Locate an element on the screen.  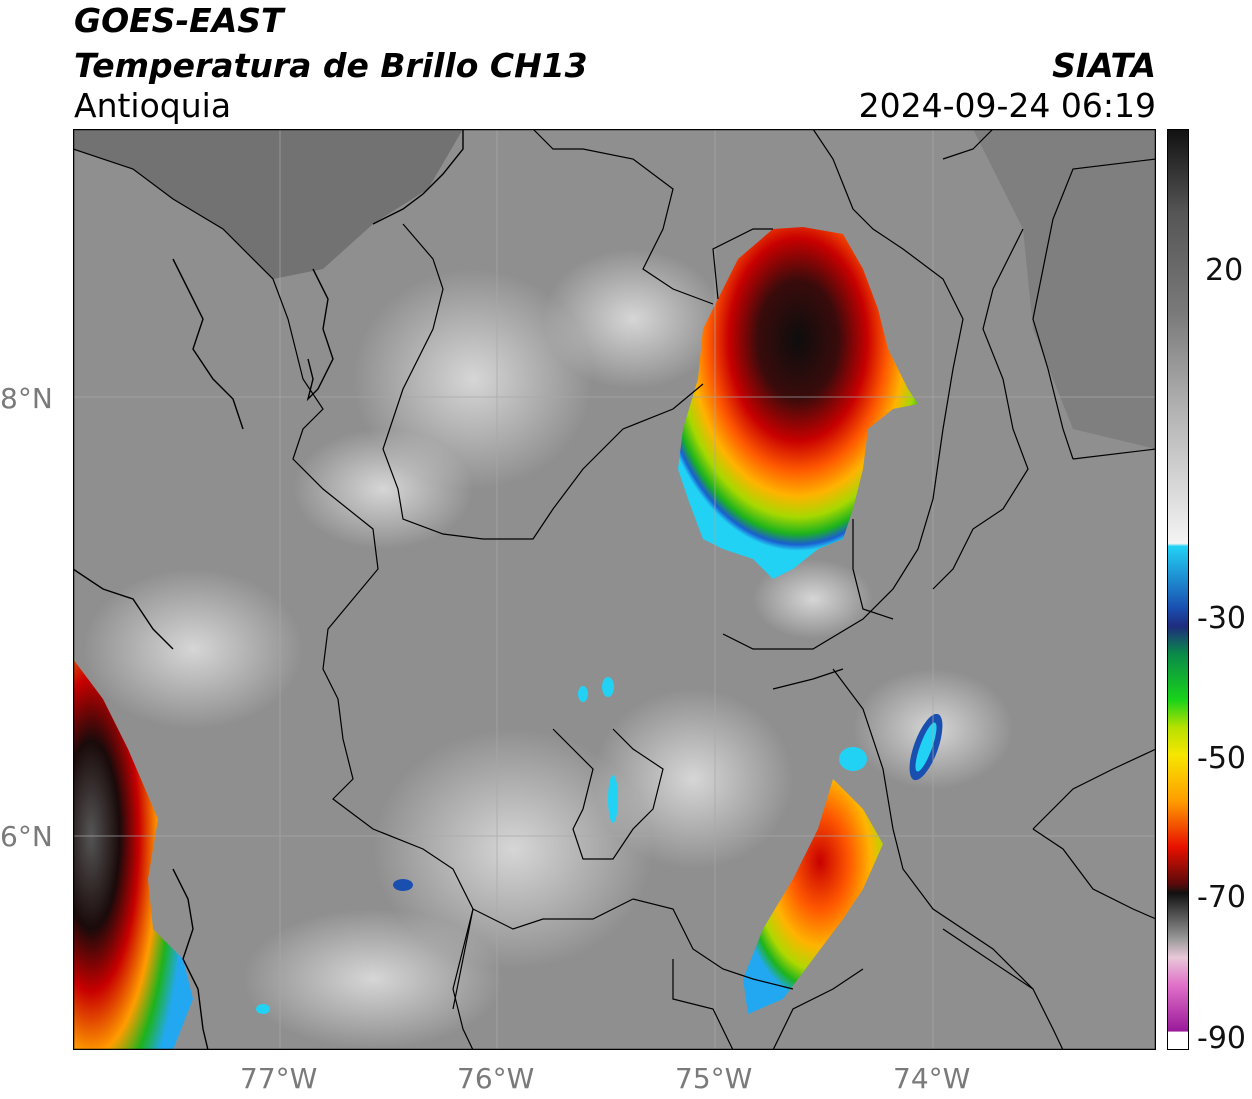
cbar-tick-20: 20 is located at coordinates (1224, 270).